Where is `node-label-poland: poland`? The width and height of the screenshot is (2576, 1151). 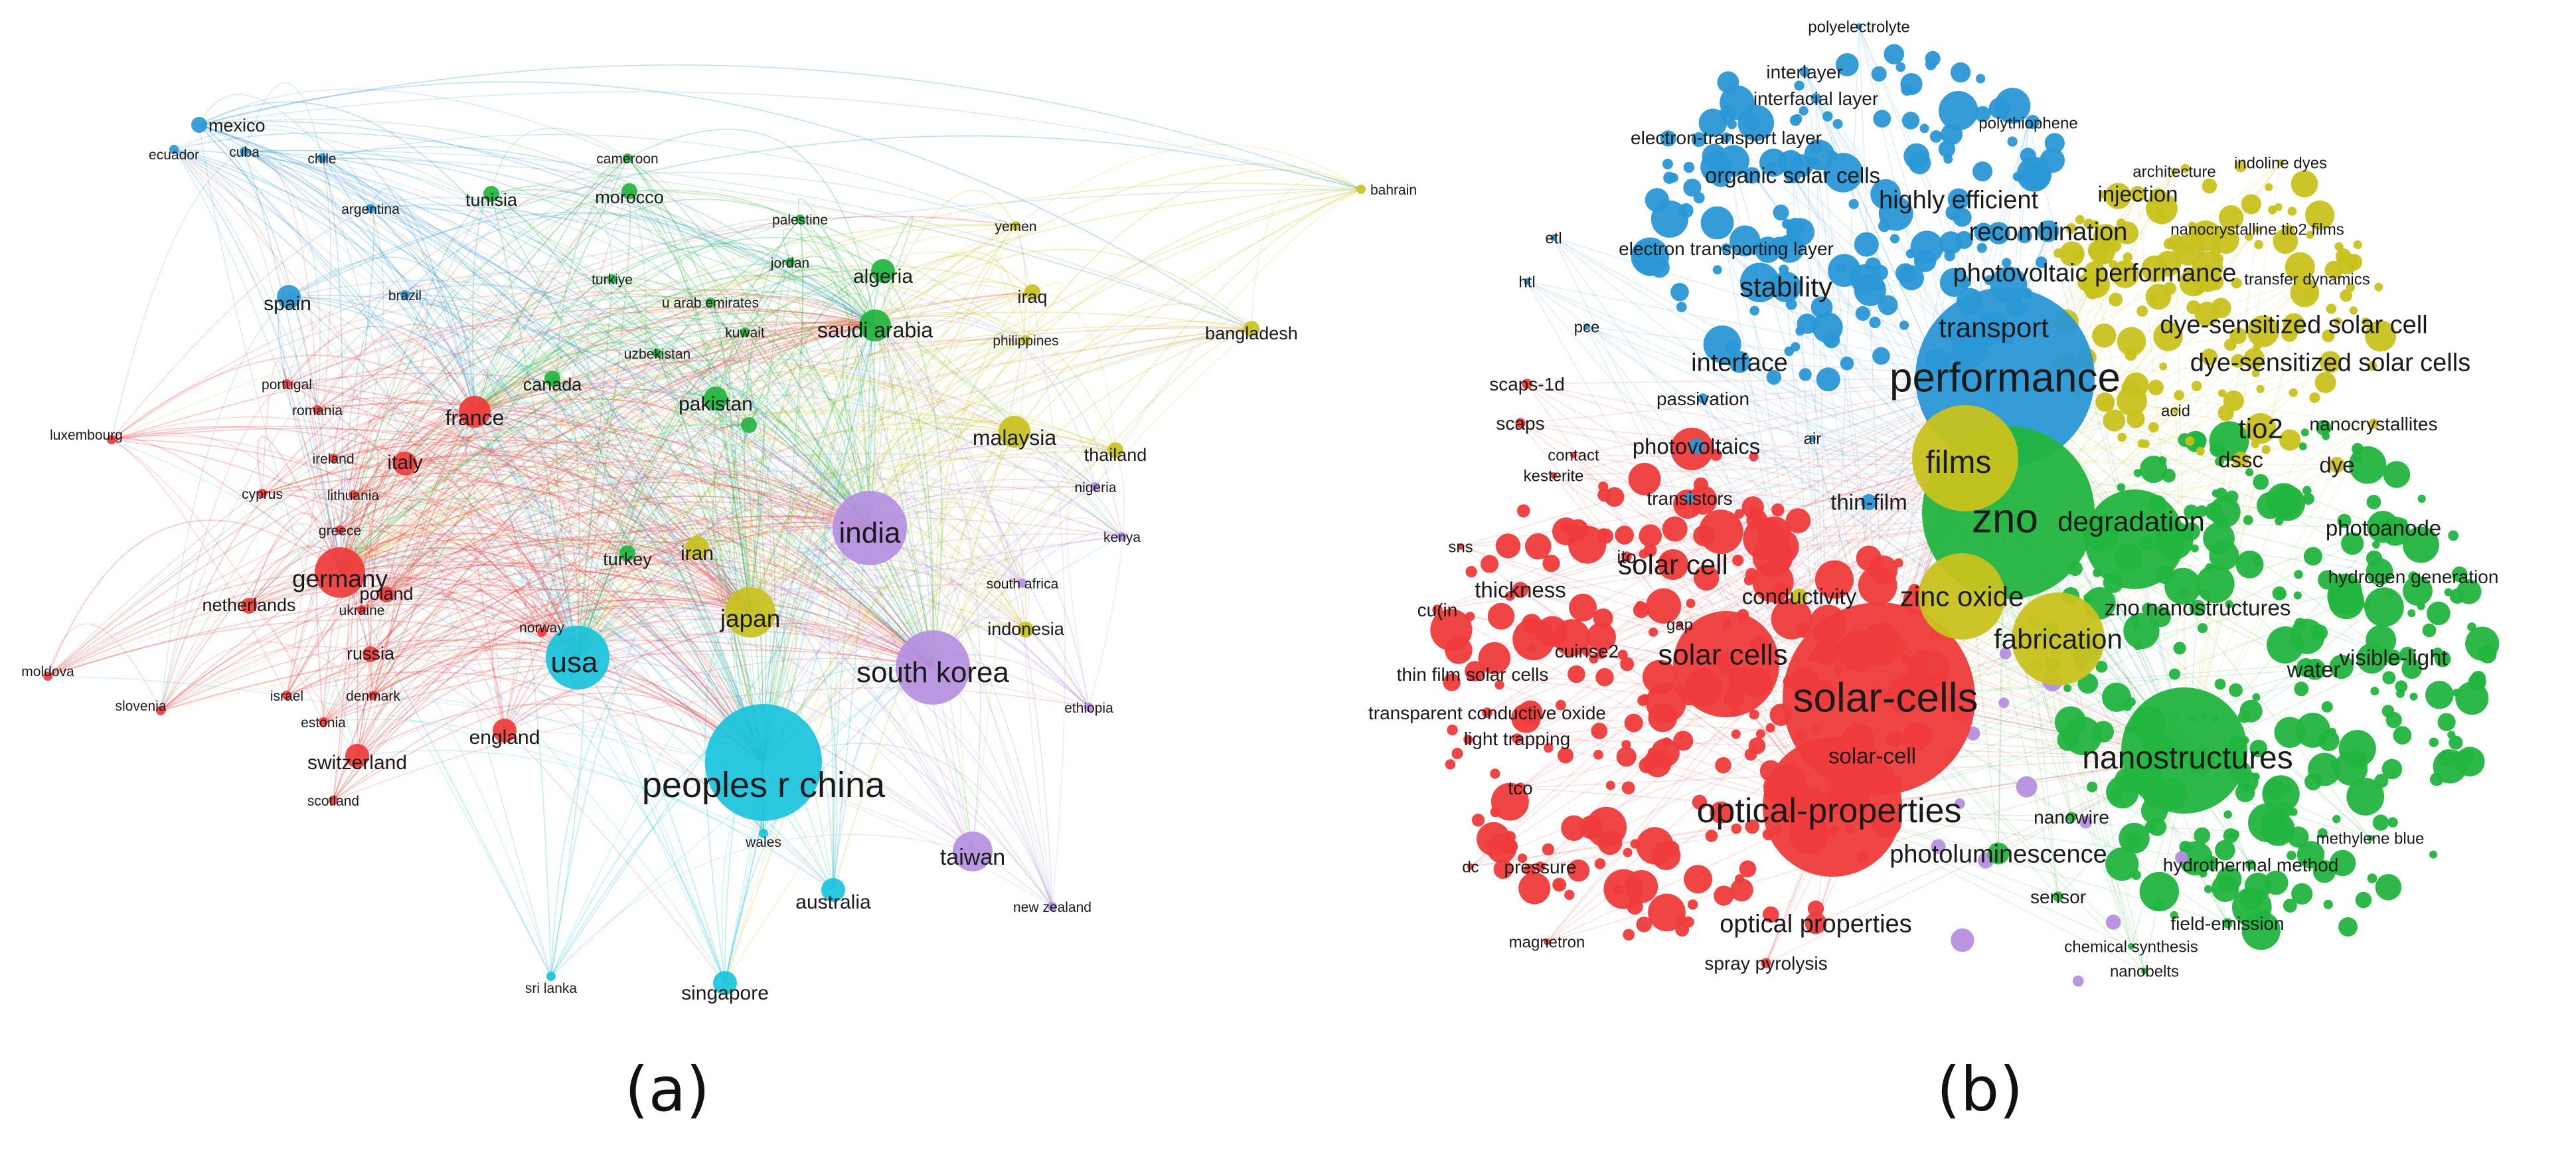
node-label-poland: poland is located at coordinates (386, 594).